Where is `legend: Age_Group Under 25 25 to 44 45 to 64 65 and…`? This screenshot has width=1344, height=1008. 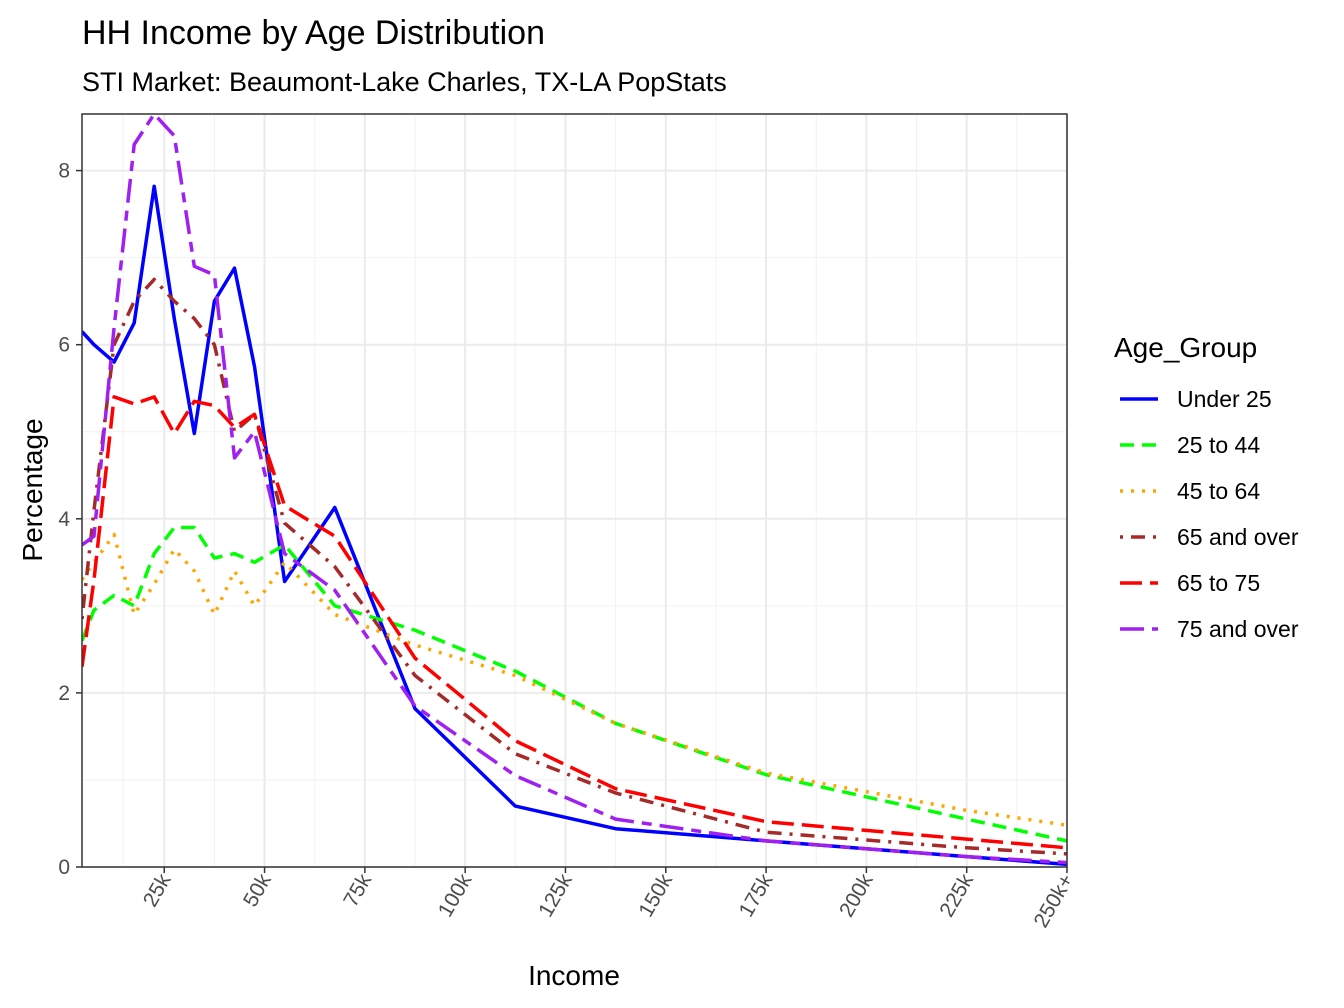 legend: Age_Group Under 25 25 to 44 45 to 64 65 and… is located at coordinates (1206, 487).